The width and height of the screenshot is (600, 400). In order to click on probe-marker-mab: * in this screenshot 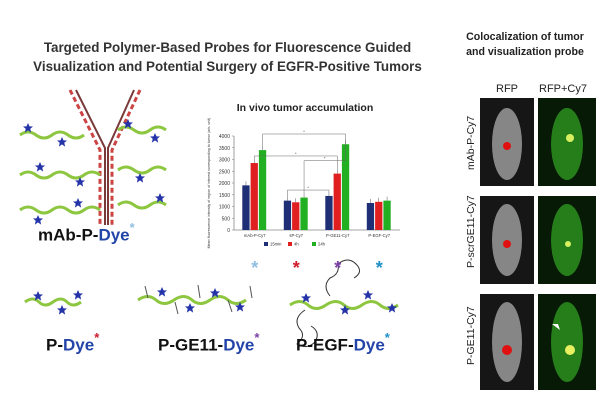, I will do `click(132, 227)`.